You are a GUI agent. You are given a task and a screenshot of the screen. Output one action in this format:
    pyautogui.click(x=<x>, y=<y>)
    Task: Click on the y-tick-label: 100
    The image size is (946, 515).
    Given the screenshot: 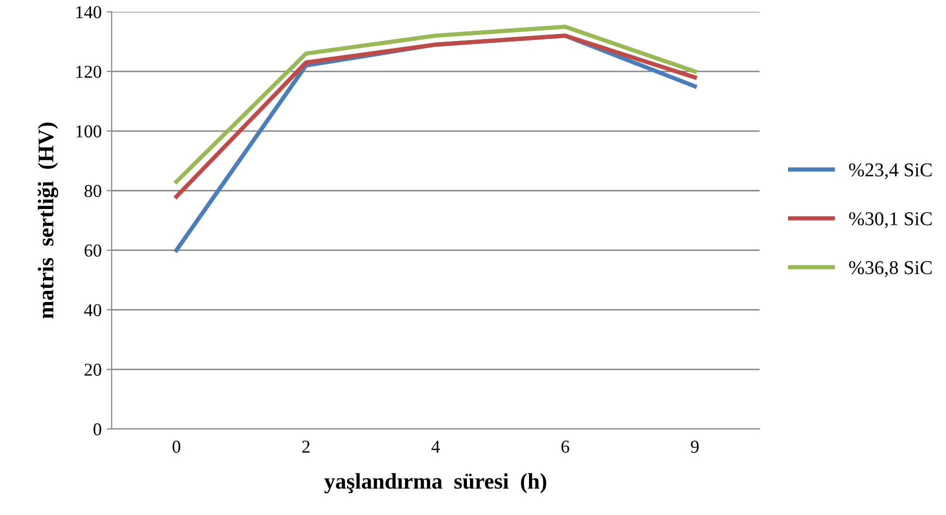 What is the action you would take?
    pyautogui.click(x=89, y=131)
    